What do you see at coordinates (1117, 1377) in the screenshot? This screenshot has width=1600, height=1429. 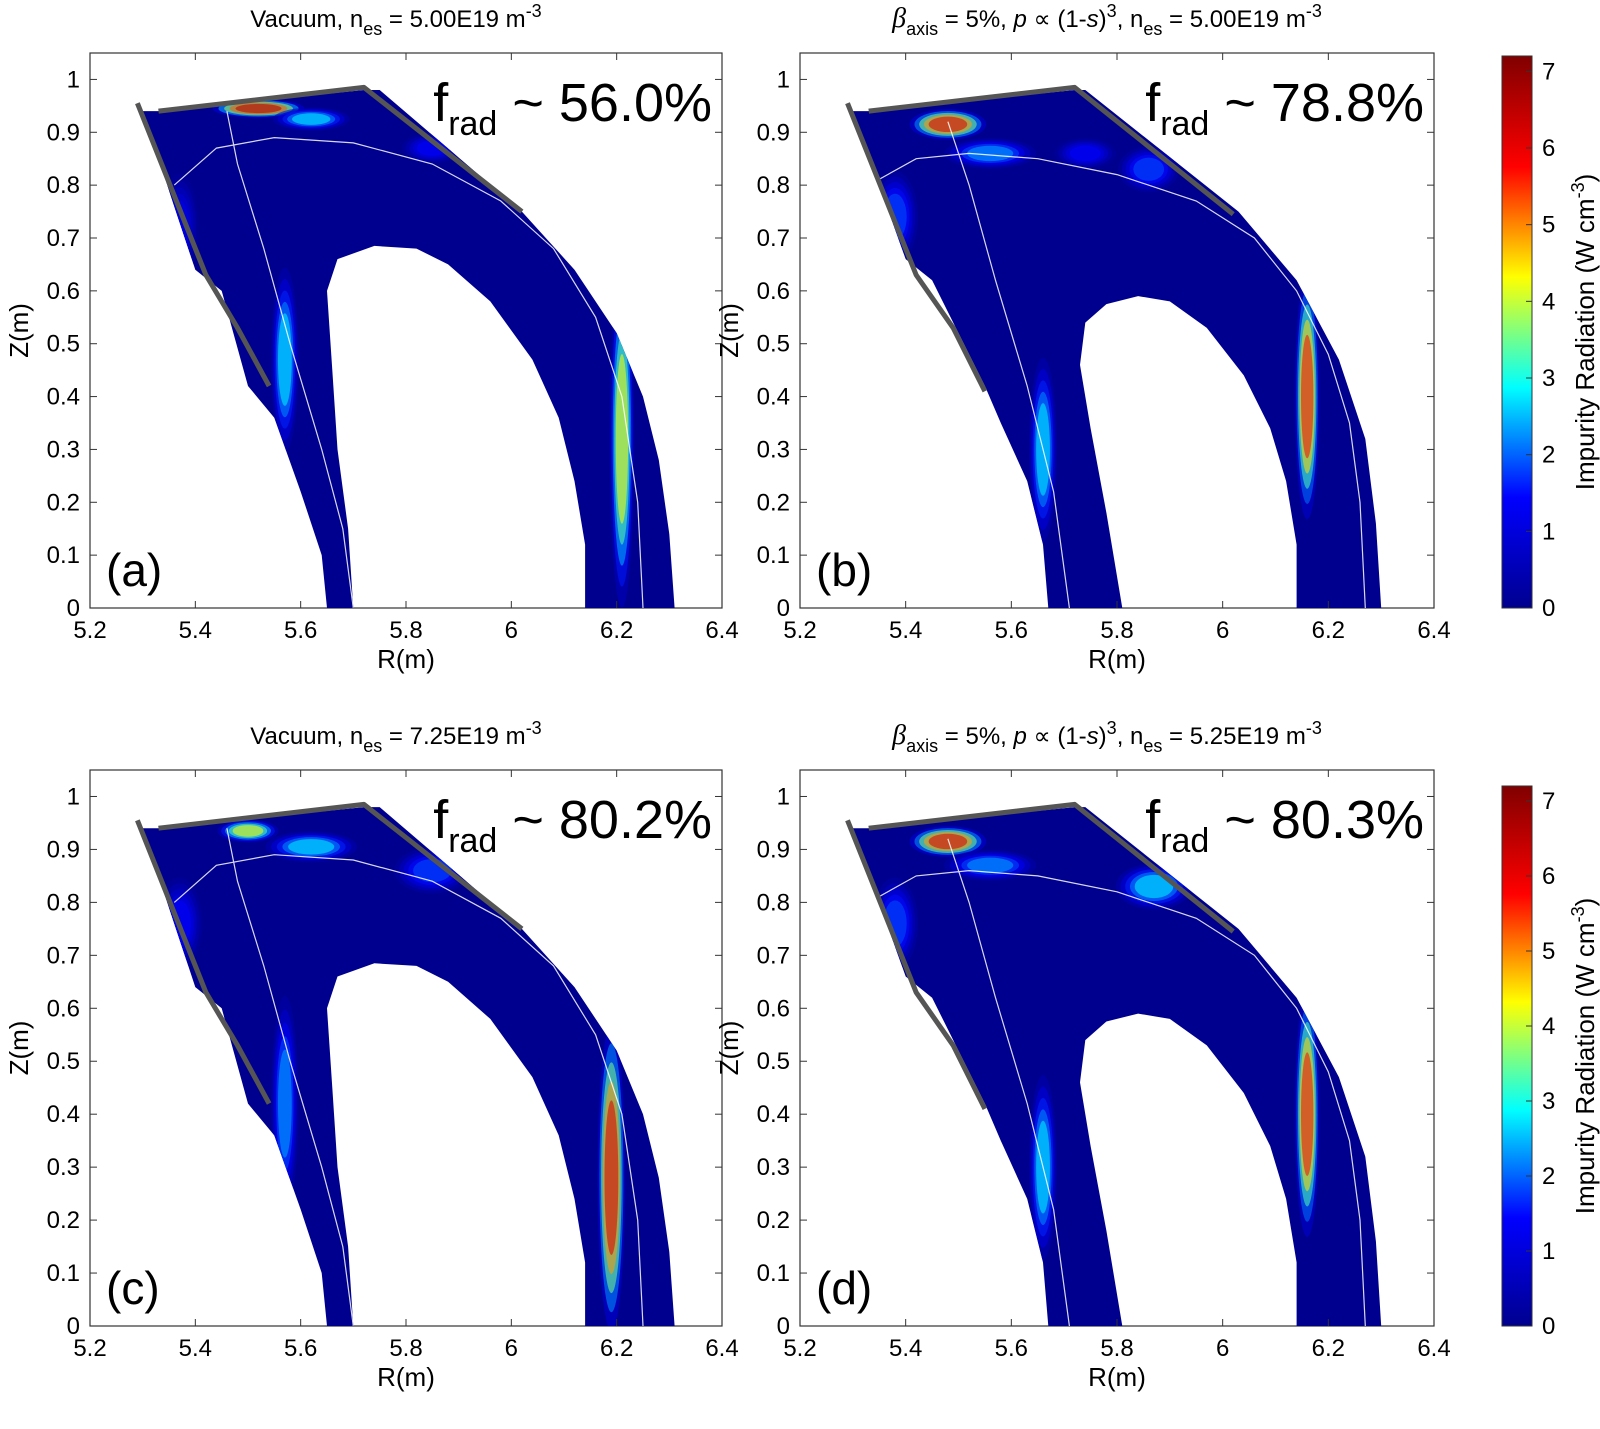 I see `x-axis-label: R(m)` at bounding box center [1117, 1377].